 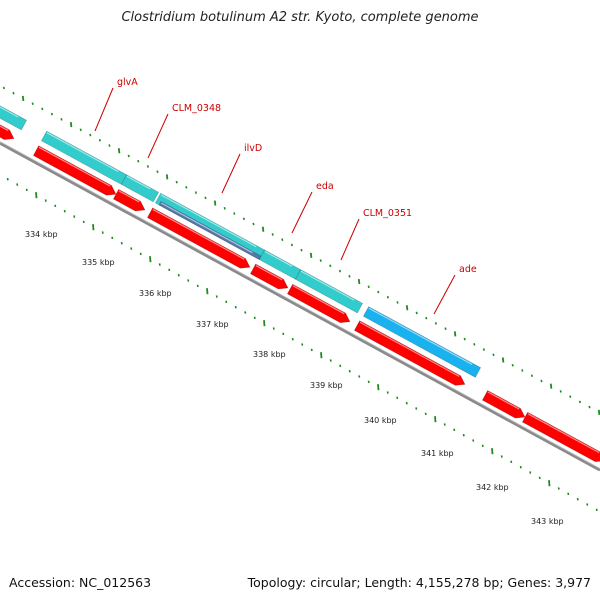 What do you see at coordinates (492, 487) in the screenshot?
I see `scale-label: 342 kbp` at bounding box center [492, 487].